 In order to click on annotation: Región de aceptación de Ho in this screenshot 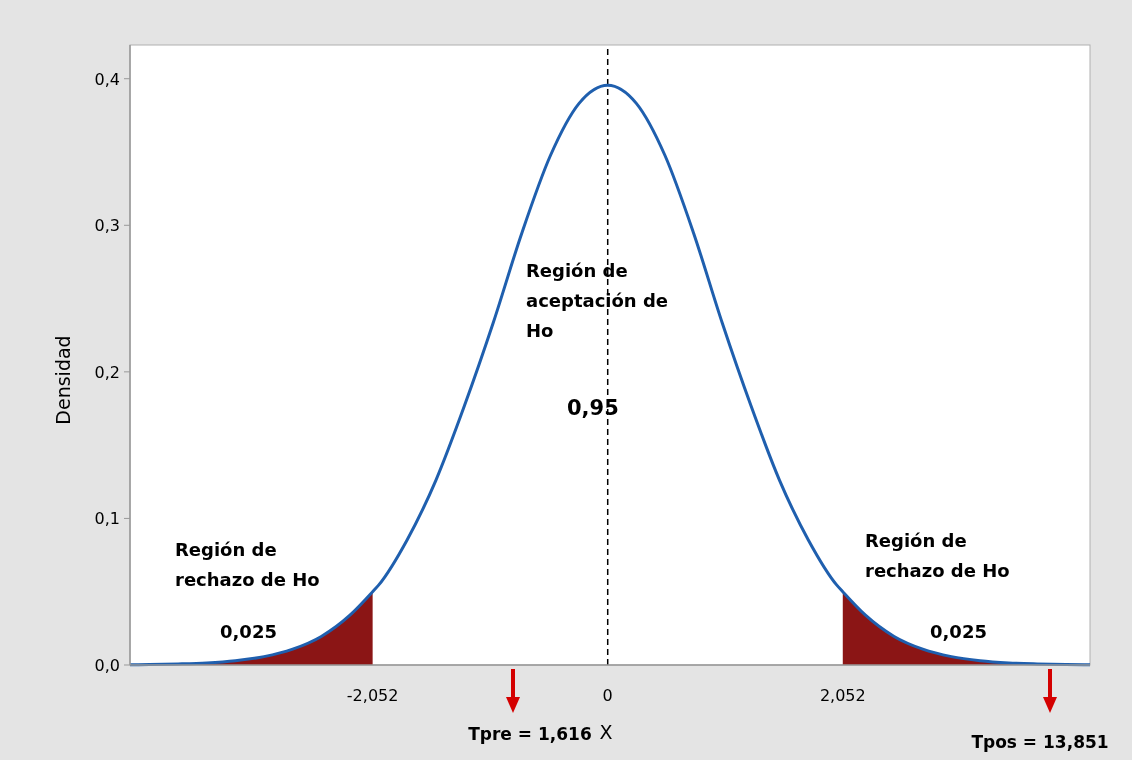, I will do `click(597, 300)`.